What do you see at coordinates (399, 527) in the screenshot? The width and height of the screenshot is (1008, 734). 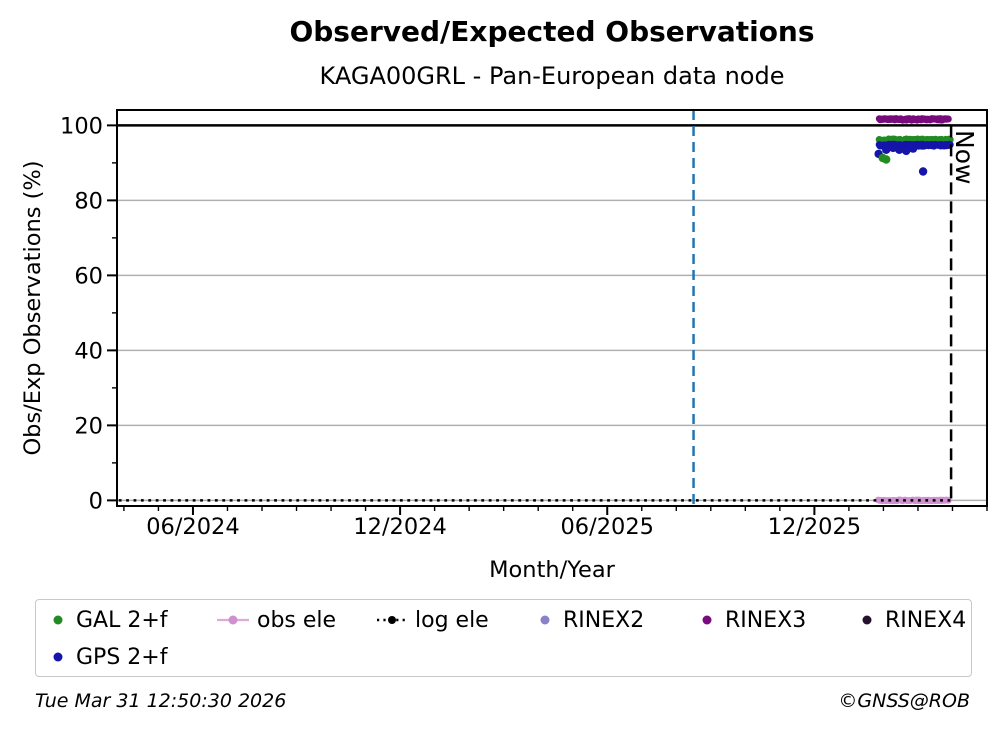 I see `x-tick-label: 12/2024` at bounding box center [399, 527].